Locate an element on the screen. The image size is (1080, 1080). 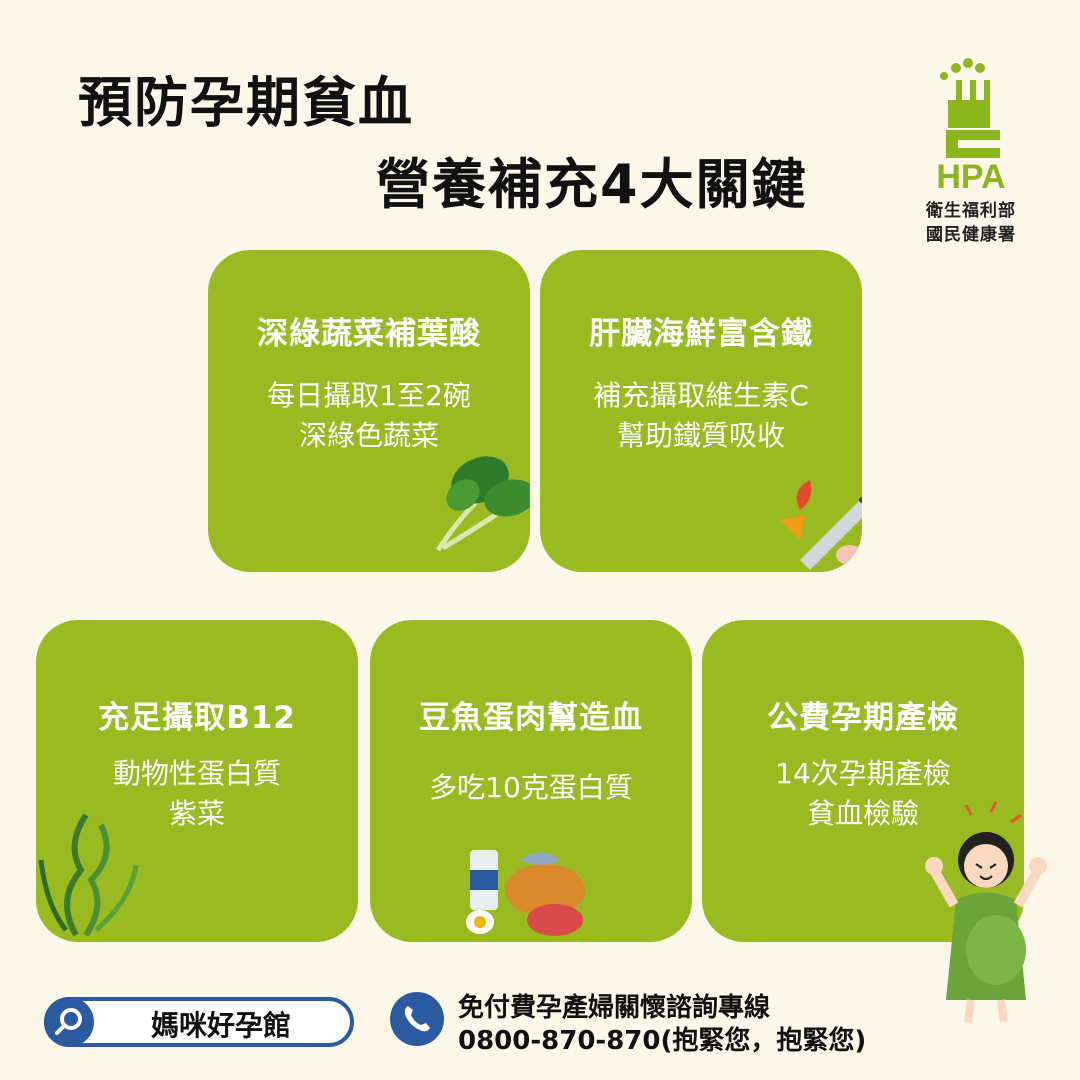
card-line: 紫菜 is located at coordinates (196, 813).